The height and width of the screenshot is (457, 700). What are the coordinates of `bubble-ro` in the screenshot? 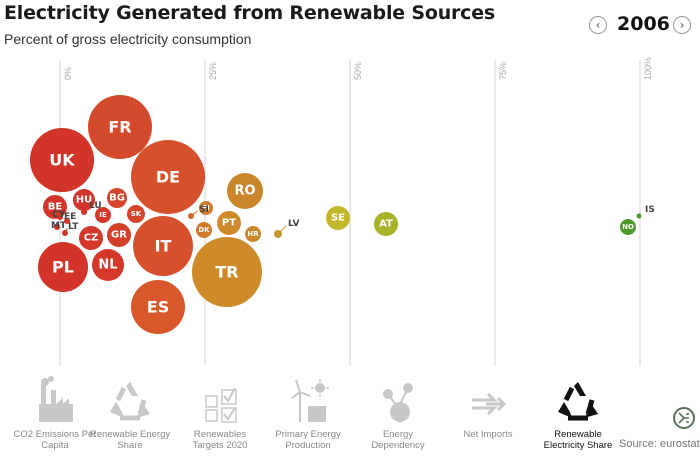 It's located at (245, 191).